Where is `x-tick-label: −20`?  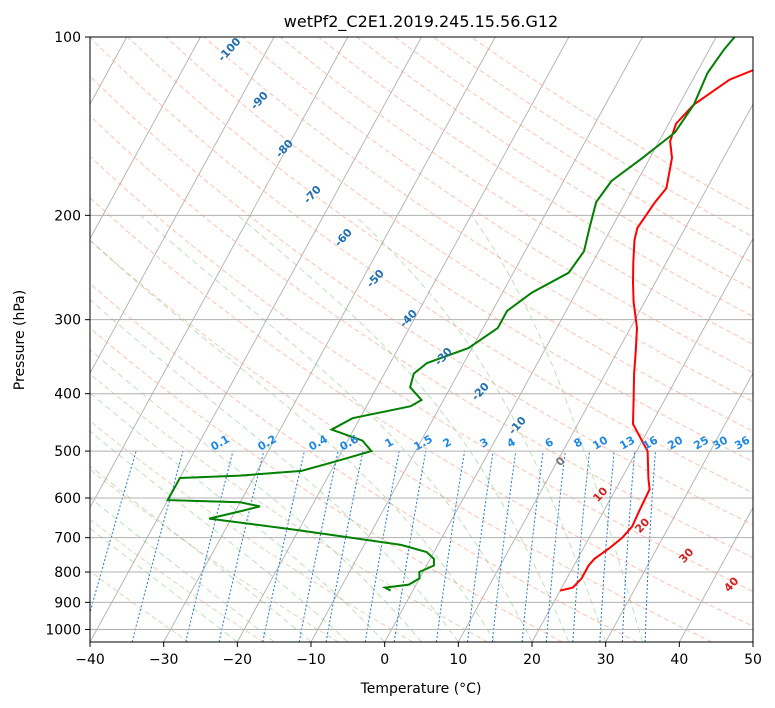
x-tick-label: −20 is located at coordinates (238, 660).